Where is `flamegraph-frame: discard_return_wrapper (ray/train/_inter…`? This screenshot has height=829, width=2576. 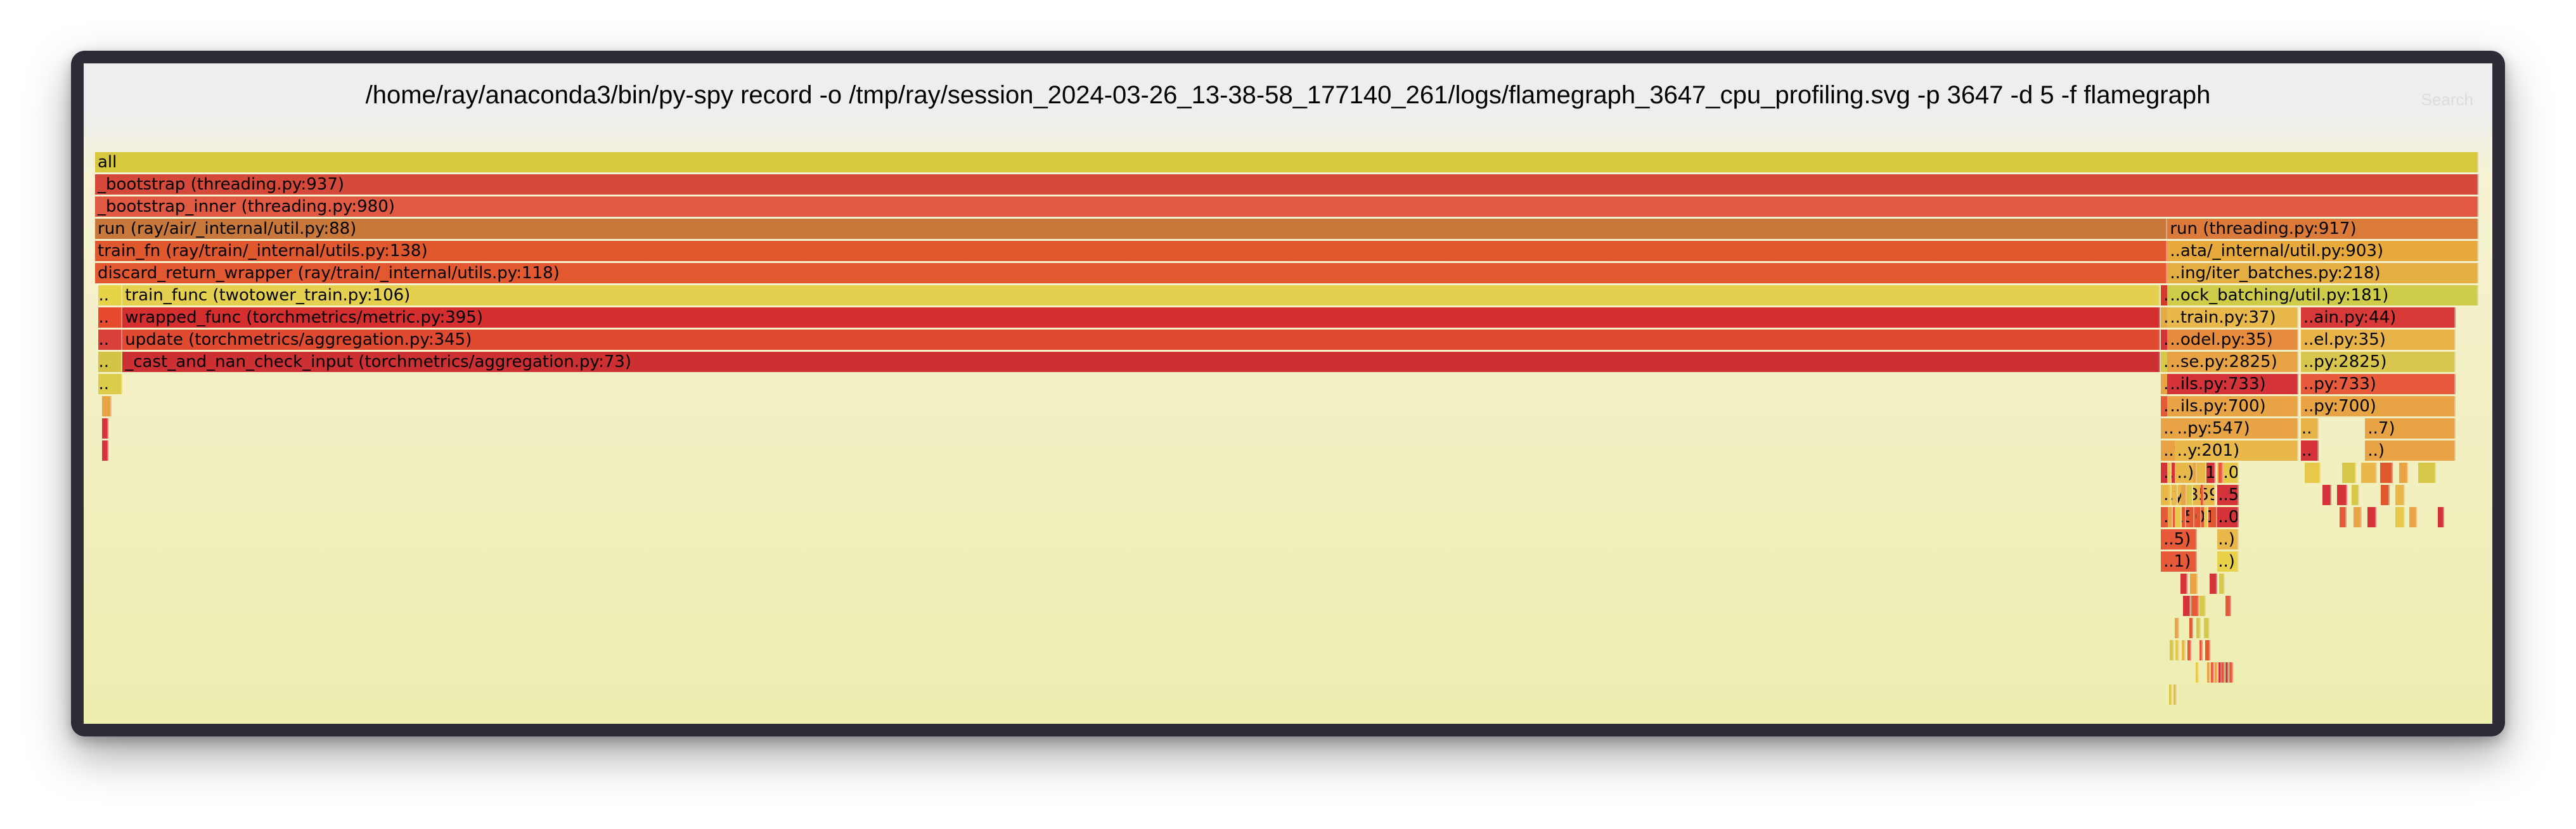
flamegraph-frame: discard_return_wrapper (ray/train/_inter… is located at coordinates (1131, 273).